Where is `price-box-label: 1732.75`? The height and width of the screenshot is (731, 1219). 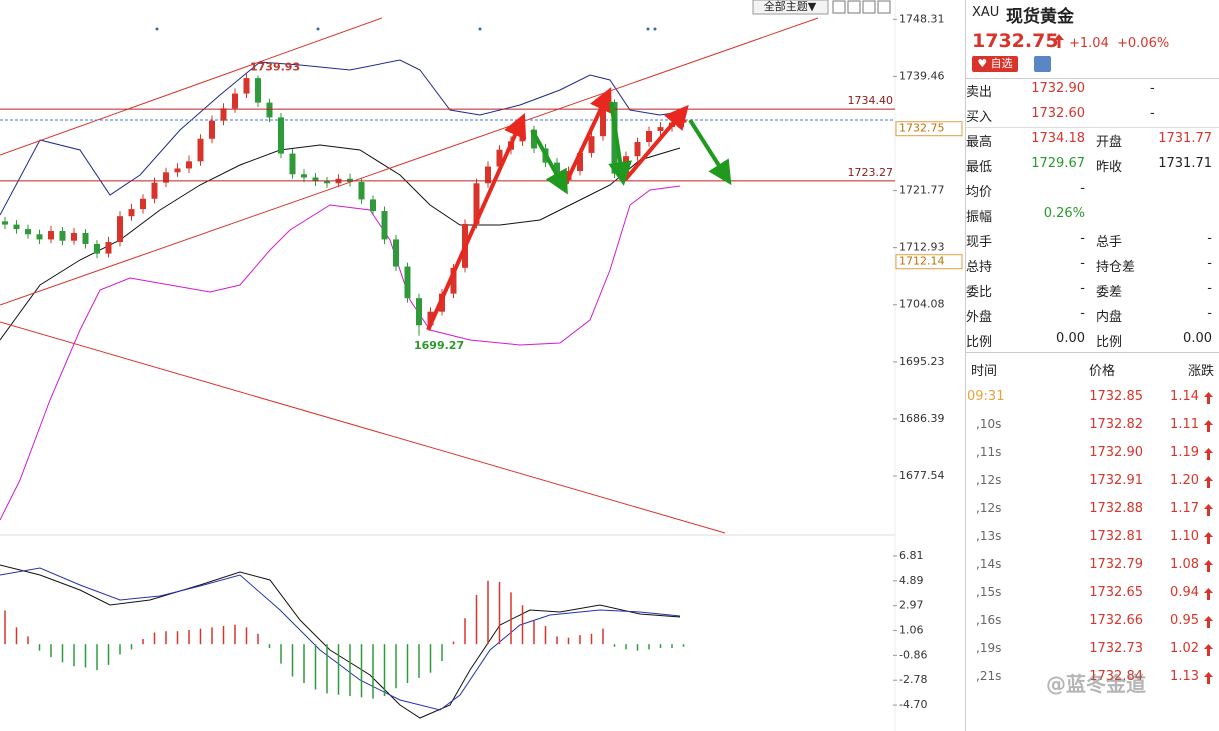 price-box-label: 1732.75 is located at coordinates (922, 128).